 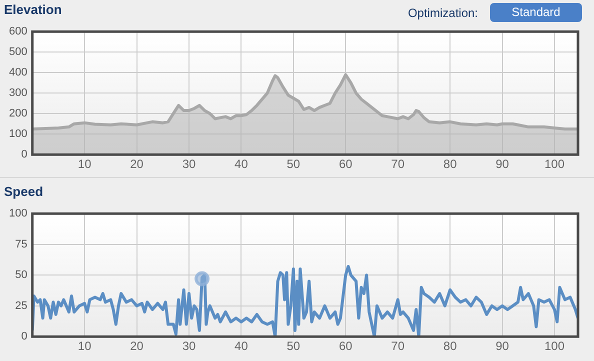 What do you see at coordinates (18, 93) in the screenshot?
I see `y-tick-label: 300` at bounding box center [18, 93].